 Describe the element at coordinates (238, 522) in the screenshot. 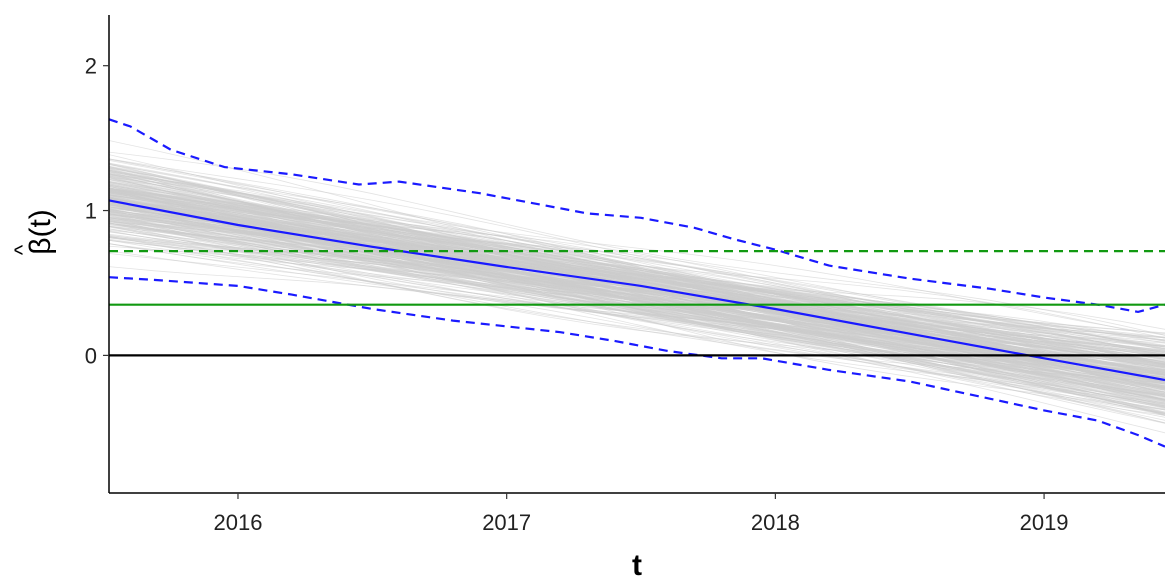

I see `x-tick-label: 2016` at that location.